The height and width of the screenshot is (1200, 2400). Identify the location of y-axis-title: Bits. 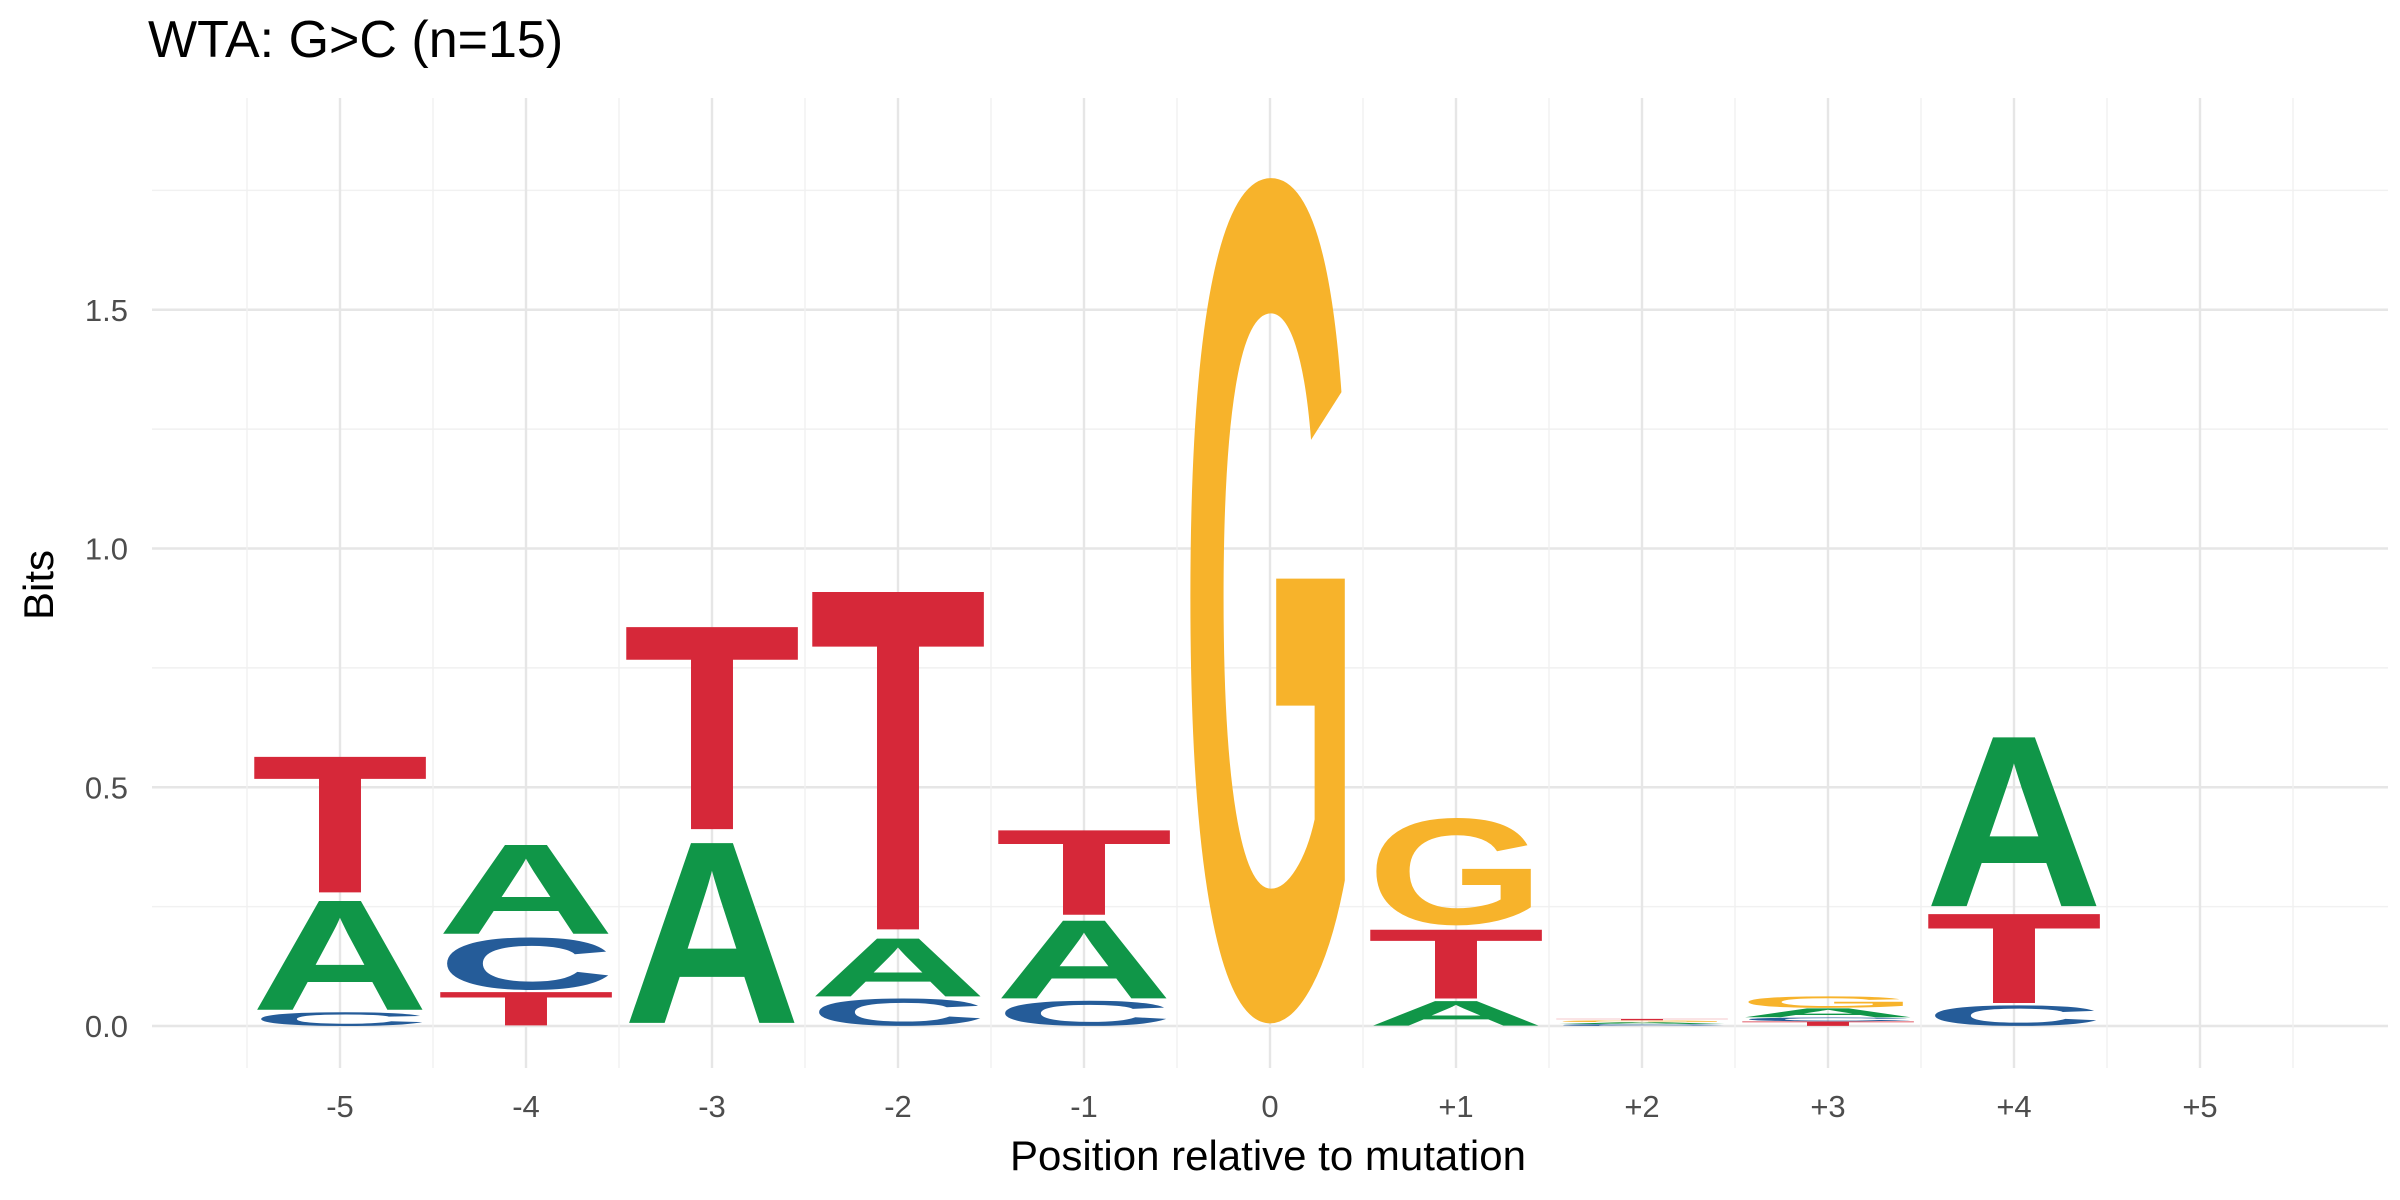
(38, 585).